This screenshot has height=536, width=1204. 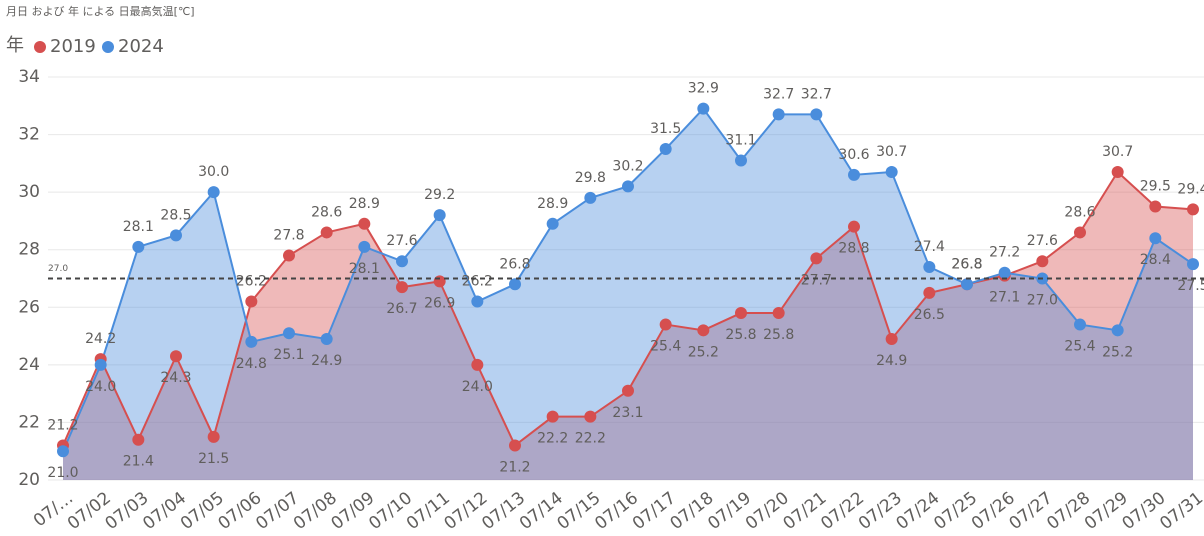 I want to click on data-label: 27.5, so click(x=1190, y=286).